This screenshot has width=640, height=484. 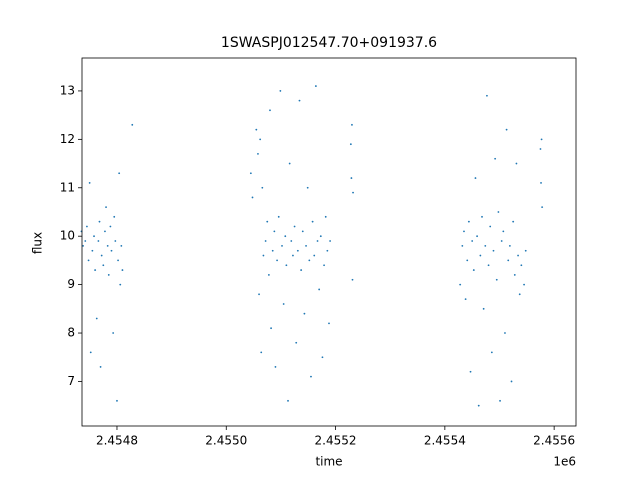 What do you see at coordinates (67, 90) in the screenshot?
I see `y-tick-label: 13` at bounding box center [67, 90].